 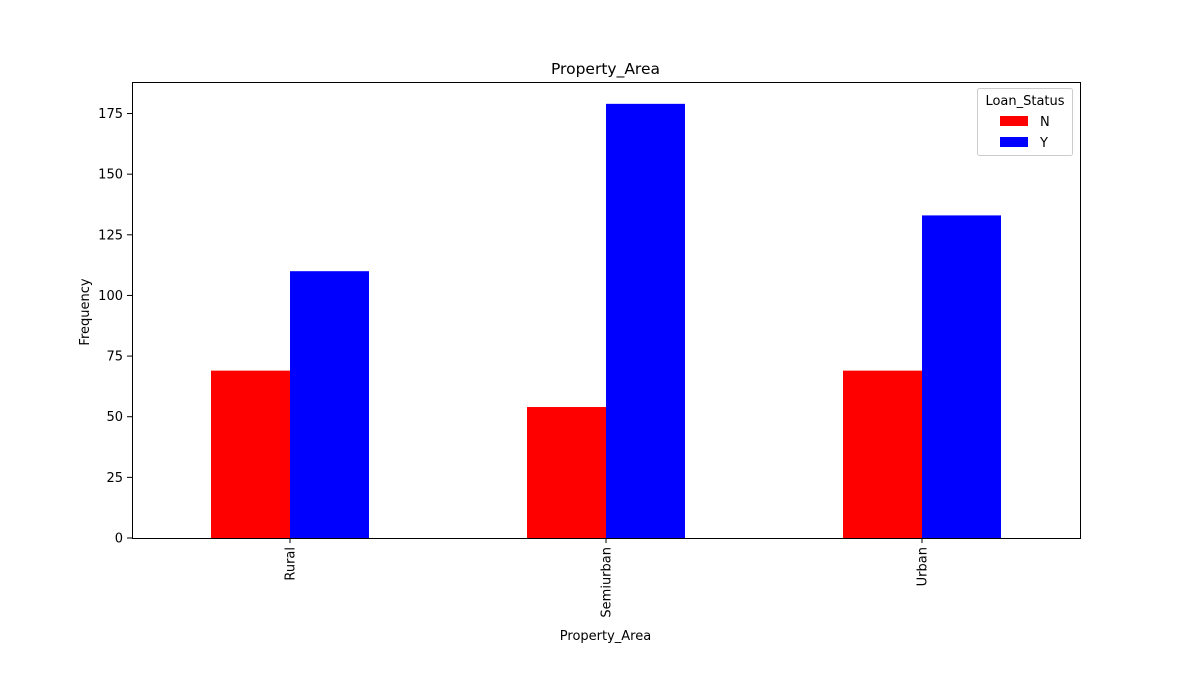 What do you see at coordinates (923, 566) in the screenshot?
I see `x-tick-label: Urban` at bounding box center [923, 566].